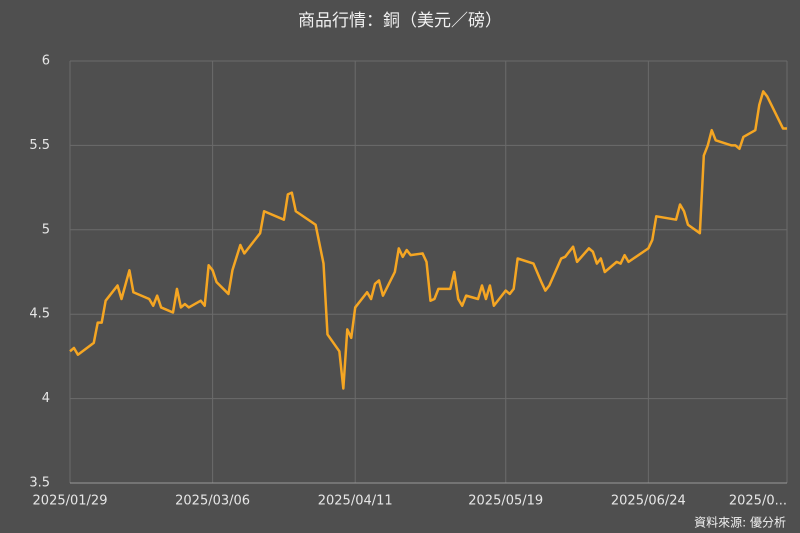 The image size is (800, 533). I want to click on x-tick-label: 2025/04/11, so click(355, 501).